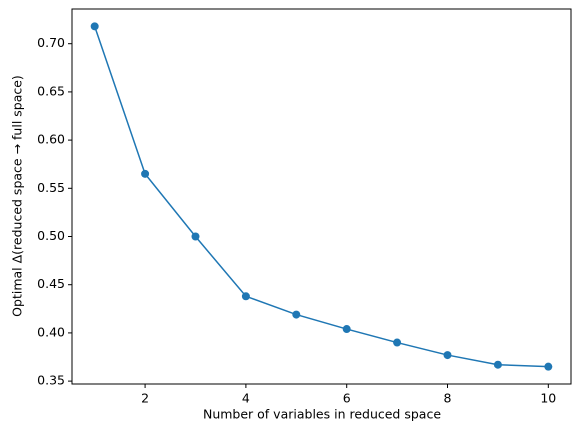  Describe the element at coordinates (51, 331) in the screenshot. I see `y-tick-label: 0.40` at that location.